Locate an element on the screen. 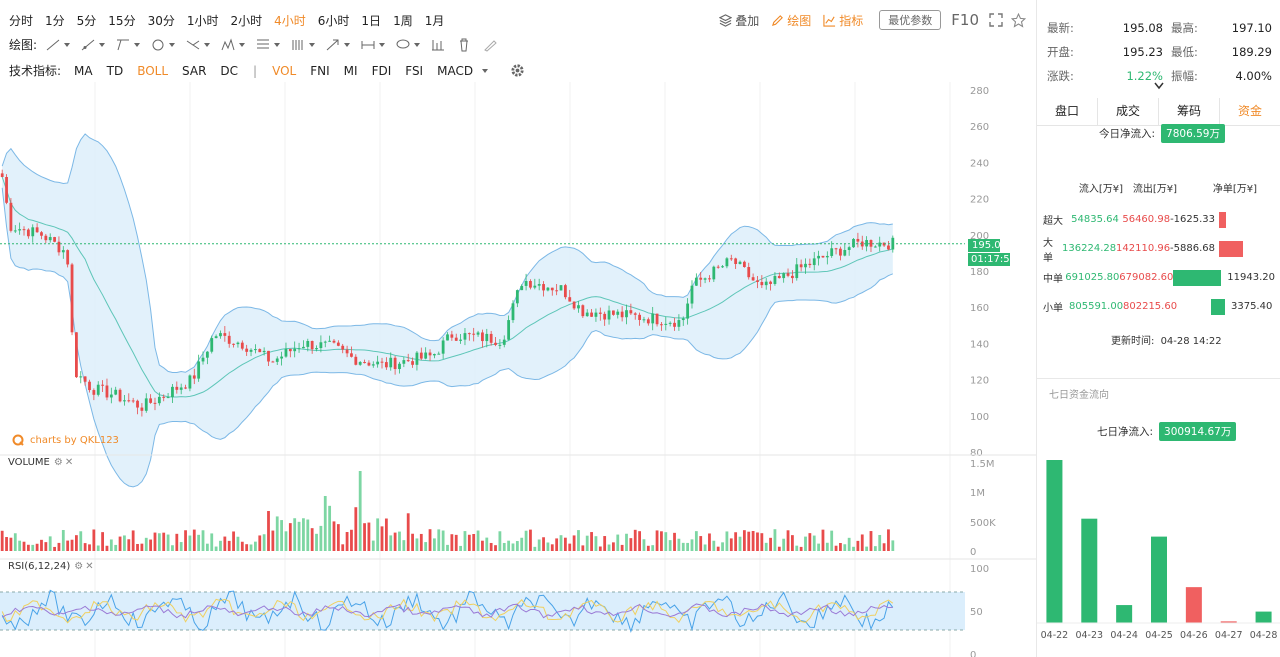  more-indicators-caret is located at coordinates (485, 70).